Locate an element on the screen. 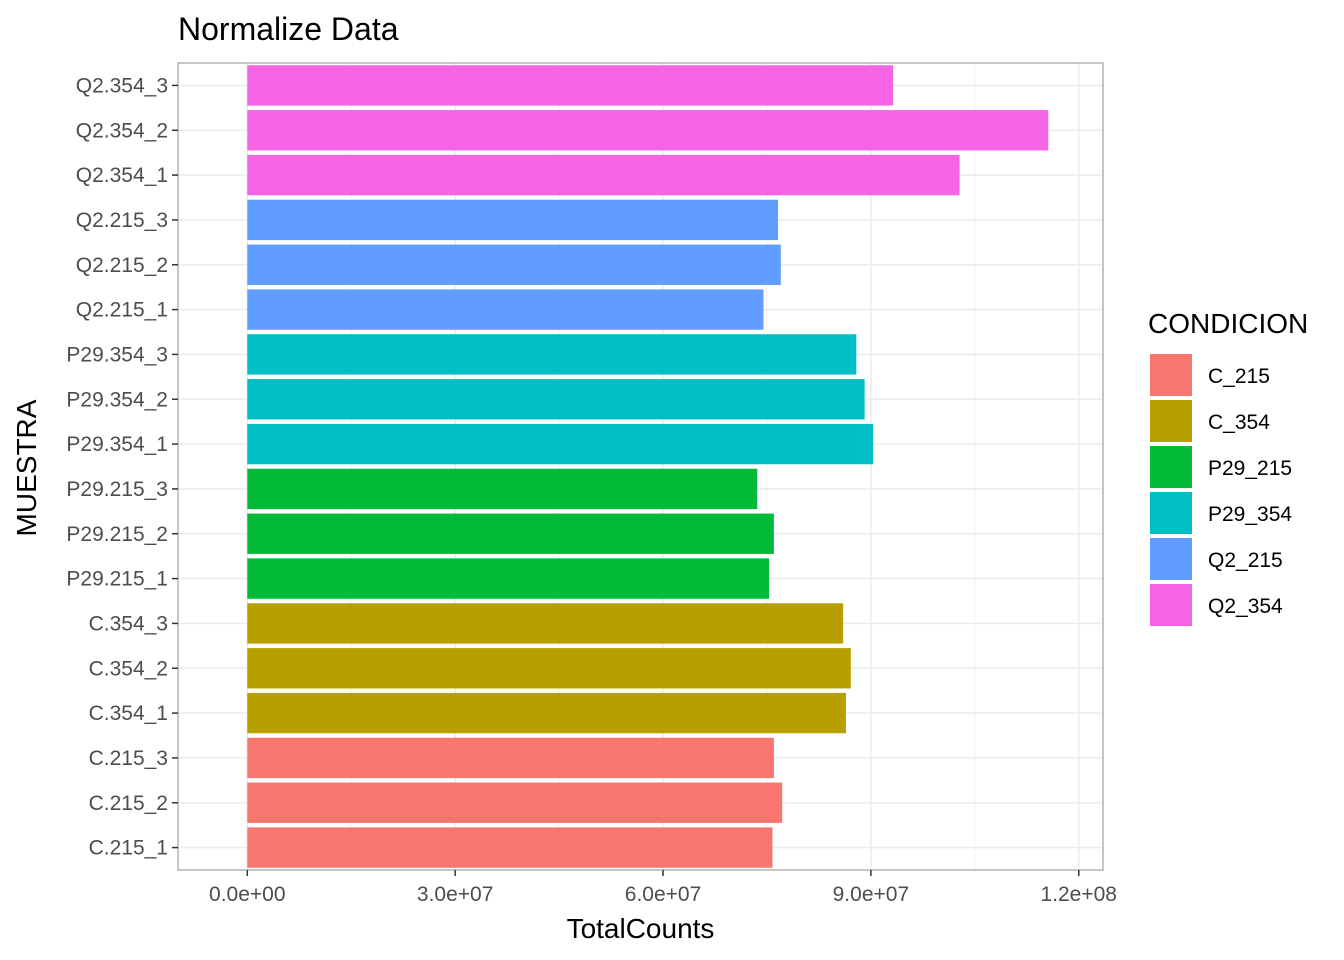 This screenshot has height=960, width=1344. bar-Q2.215_1 is located at coordinates (505, 309).